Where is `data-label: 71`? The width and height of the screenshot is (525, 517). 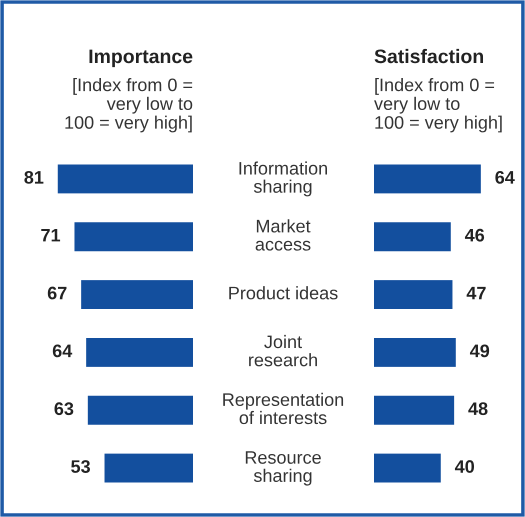 data-label: 71 is located at coordinates (50, 235).